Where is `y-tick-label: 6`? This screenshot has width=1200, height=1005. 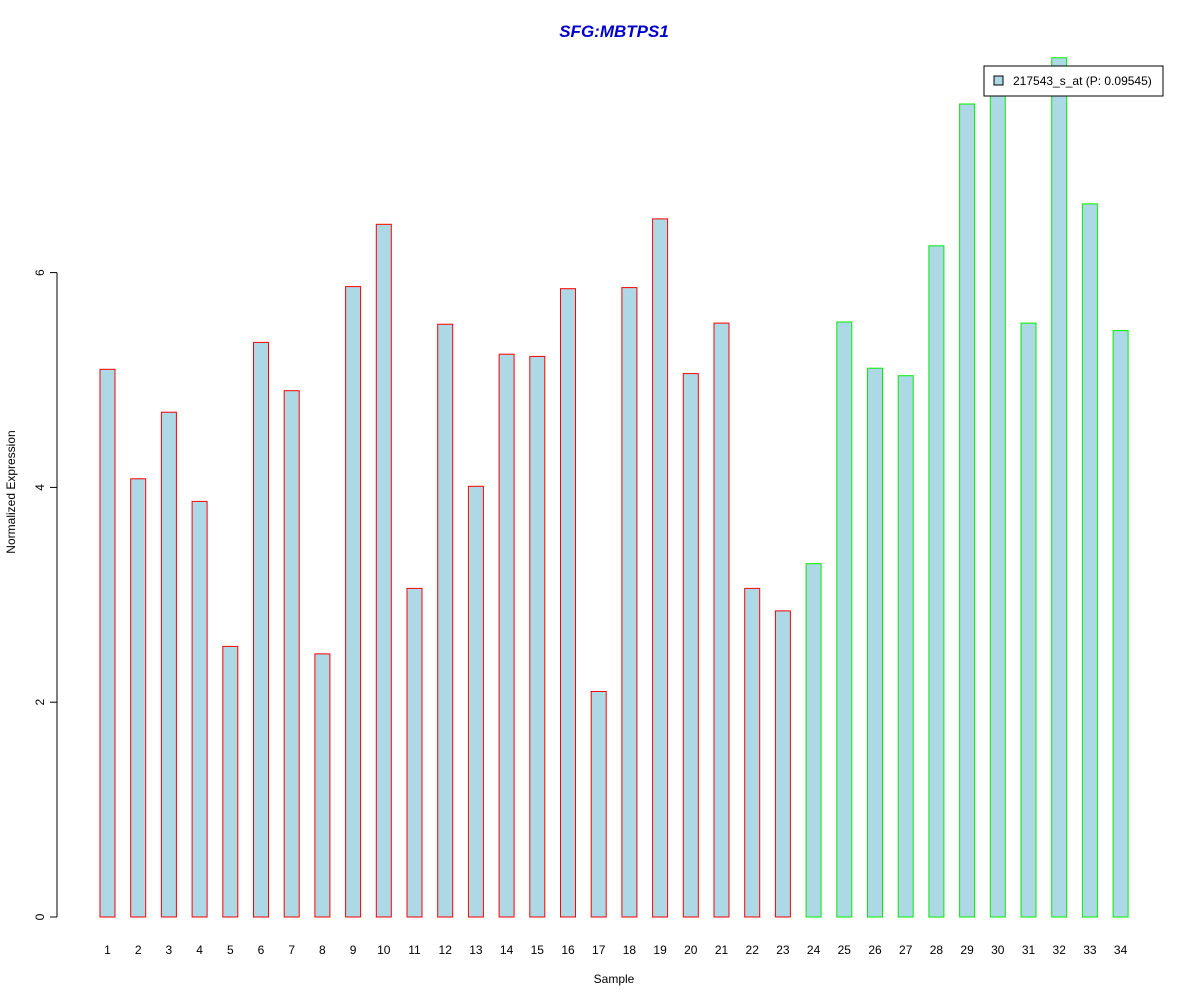
y-tick-label: 6 is located at coordinates (40, 272).